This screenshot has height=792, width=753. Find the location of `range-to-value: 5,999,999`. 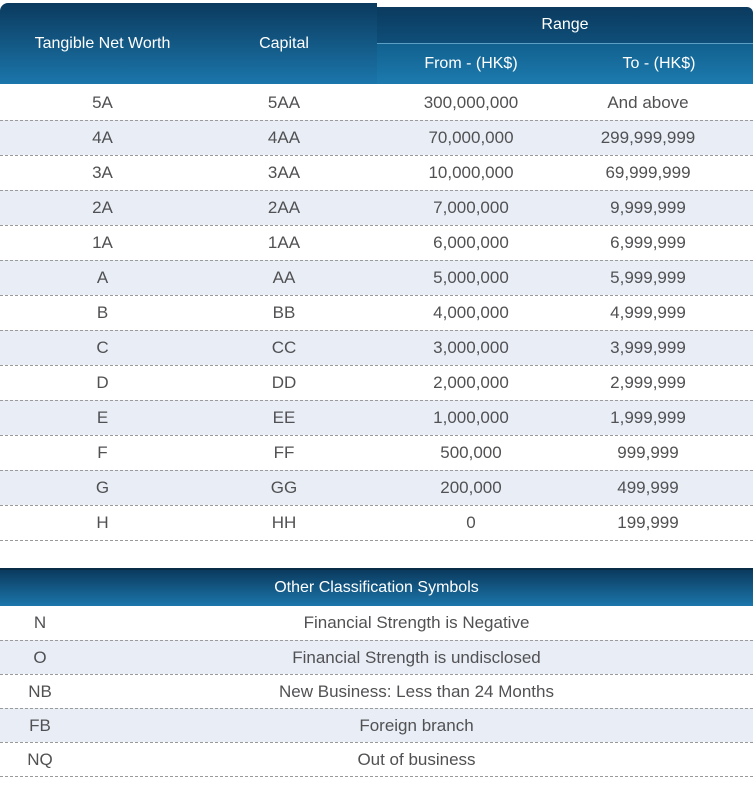

range-to-value: 5,999,999 is located at coordinates (648, 277).